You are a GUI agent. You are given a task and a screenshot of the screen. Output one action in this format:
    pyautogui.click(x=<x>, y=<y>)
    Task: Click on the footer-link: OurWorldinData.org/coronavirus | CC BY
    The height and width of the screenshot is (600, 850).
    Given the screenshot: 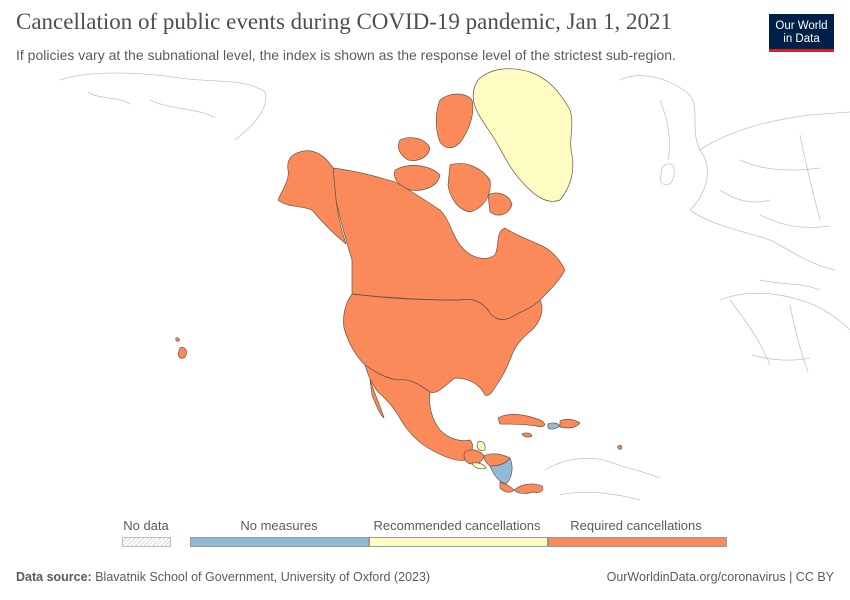 What is the action you would take?
    pyautogui.click(x=720, y=577)
    